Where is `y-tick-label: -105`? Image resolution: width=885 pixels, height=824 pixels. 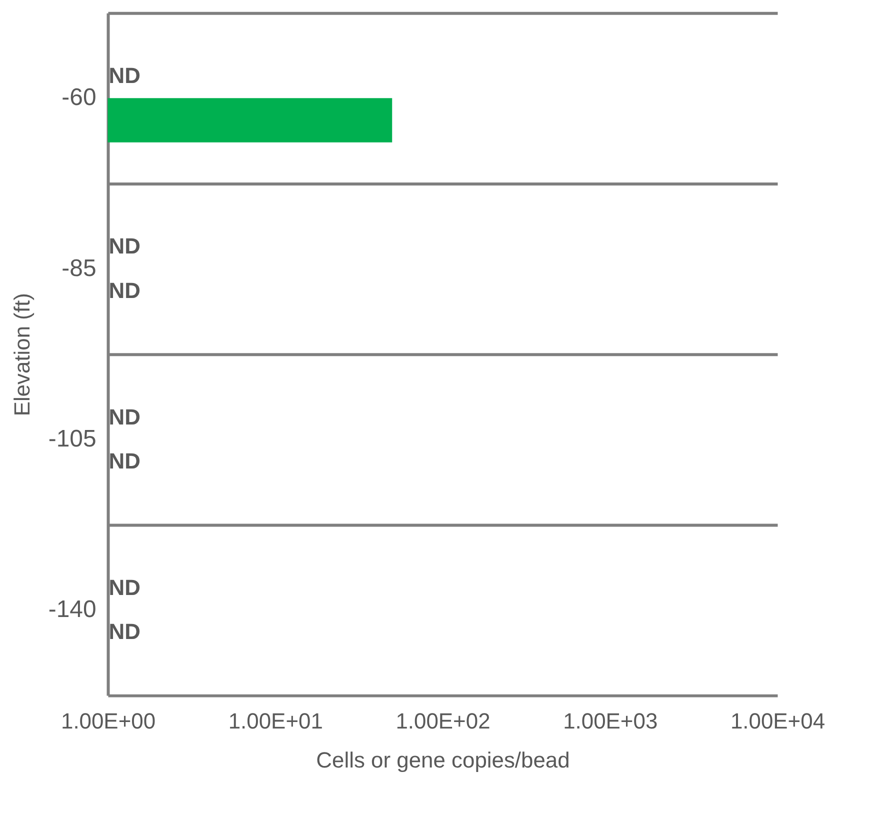 y-tick-label: -105 is located at coordinates (72, 438).